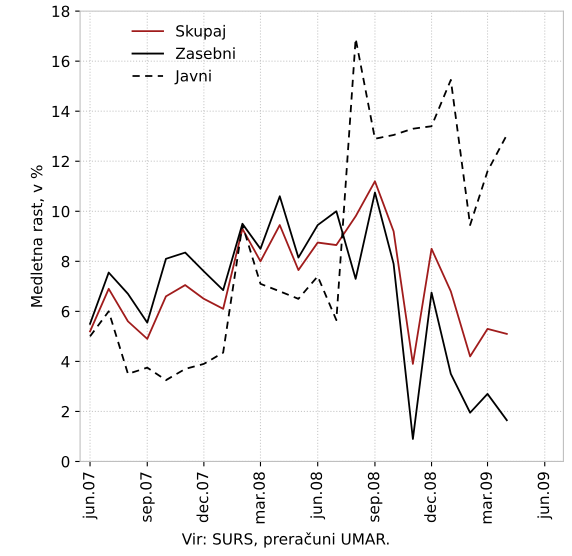 The image size is (572, 556). Describe the element at coordinates (66, 312) in the screenshot. I see `y-tick-label: 6` at that location.